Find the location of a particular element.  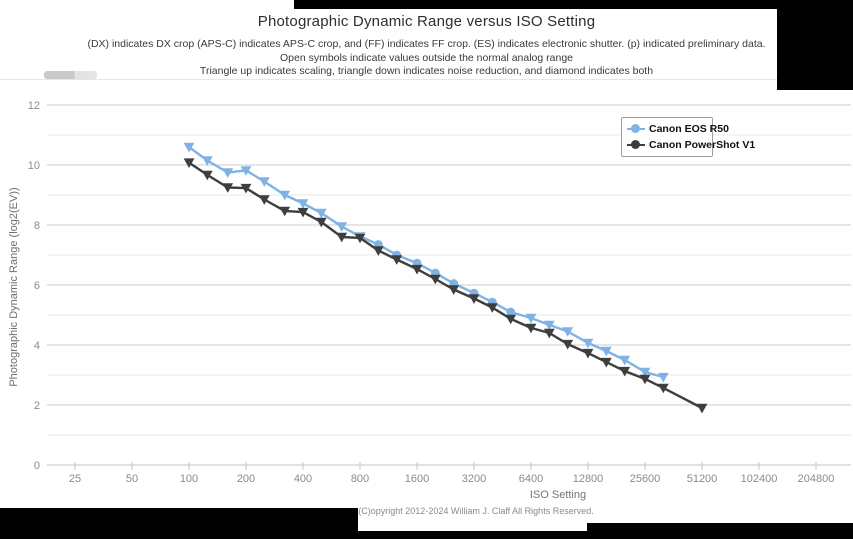

y-tick-label: 8 is located at coordinates (37, 226).